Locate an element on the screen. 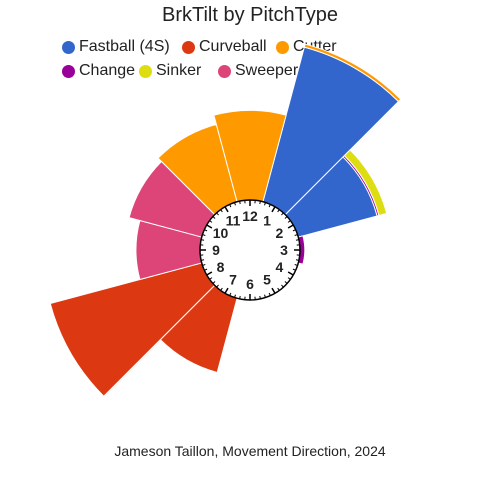  clock-label-11: 11 is located at coordinates (233, 221).